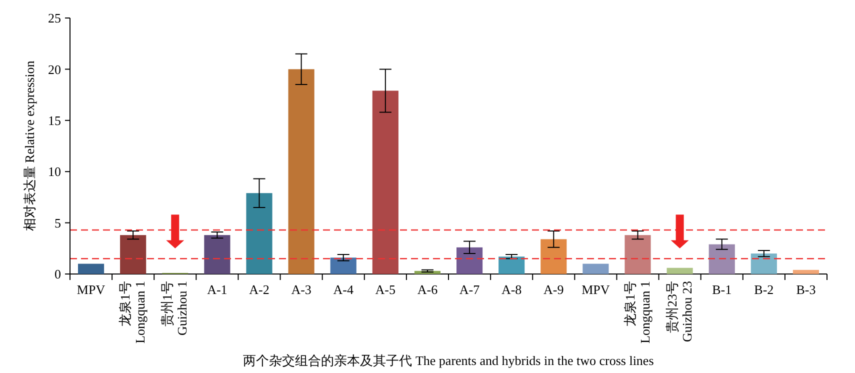  Describe the element at coordinates (175, 308) in the screenshot. I see `x-tick-label: 贵州1号 Guizhou 1` at that location.